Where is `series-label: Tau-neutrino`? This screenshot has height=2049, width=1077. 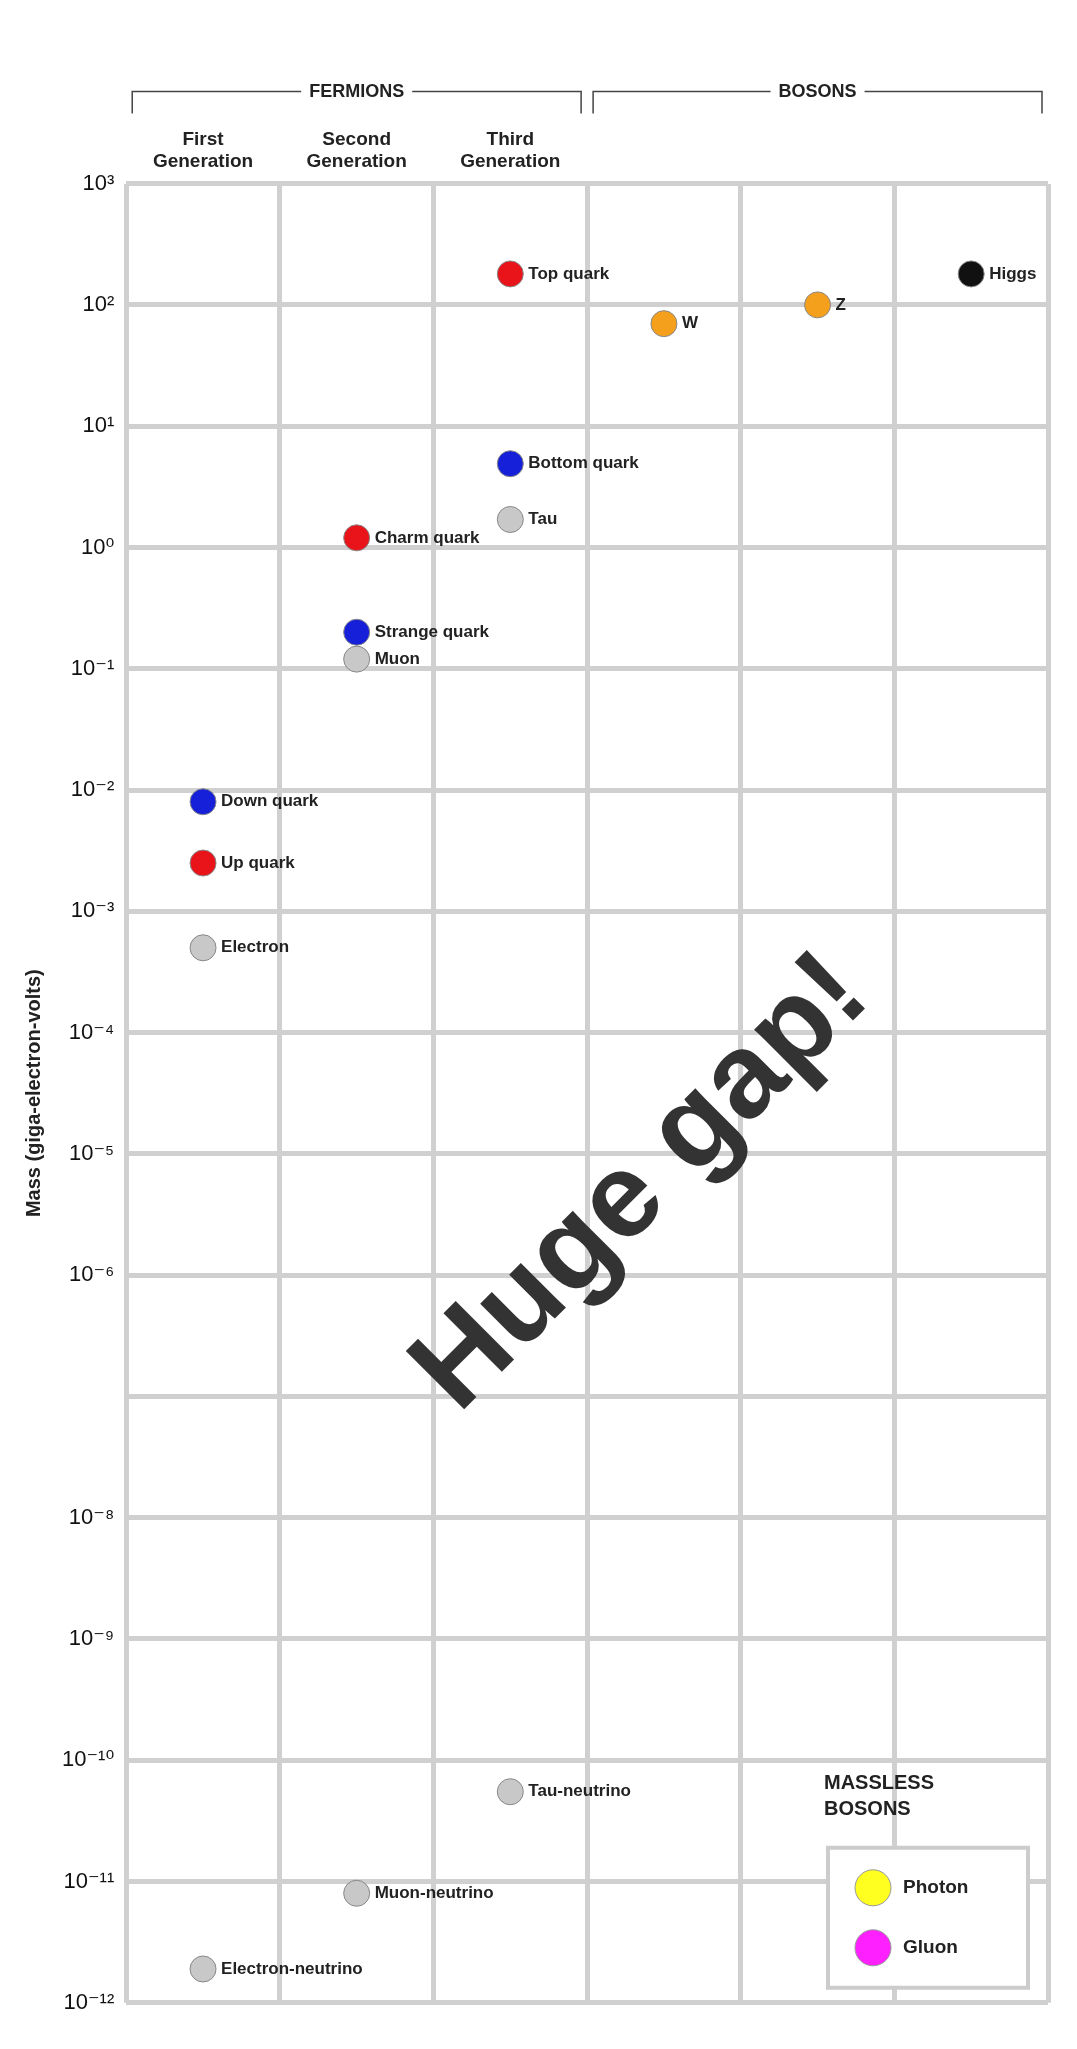 series-label: Tau-neutrino is located at coordinates (579, 1791).